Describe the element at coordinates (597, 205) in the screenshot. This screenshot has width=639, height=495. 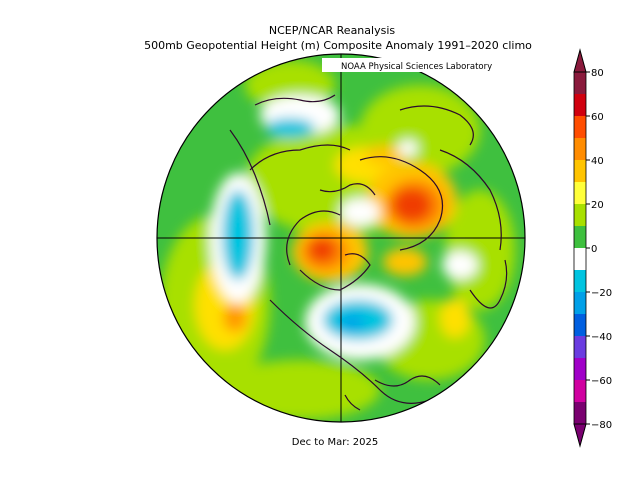
I see `colorbar-tick-label: 20` at that location.